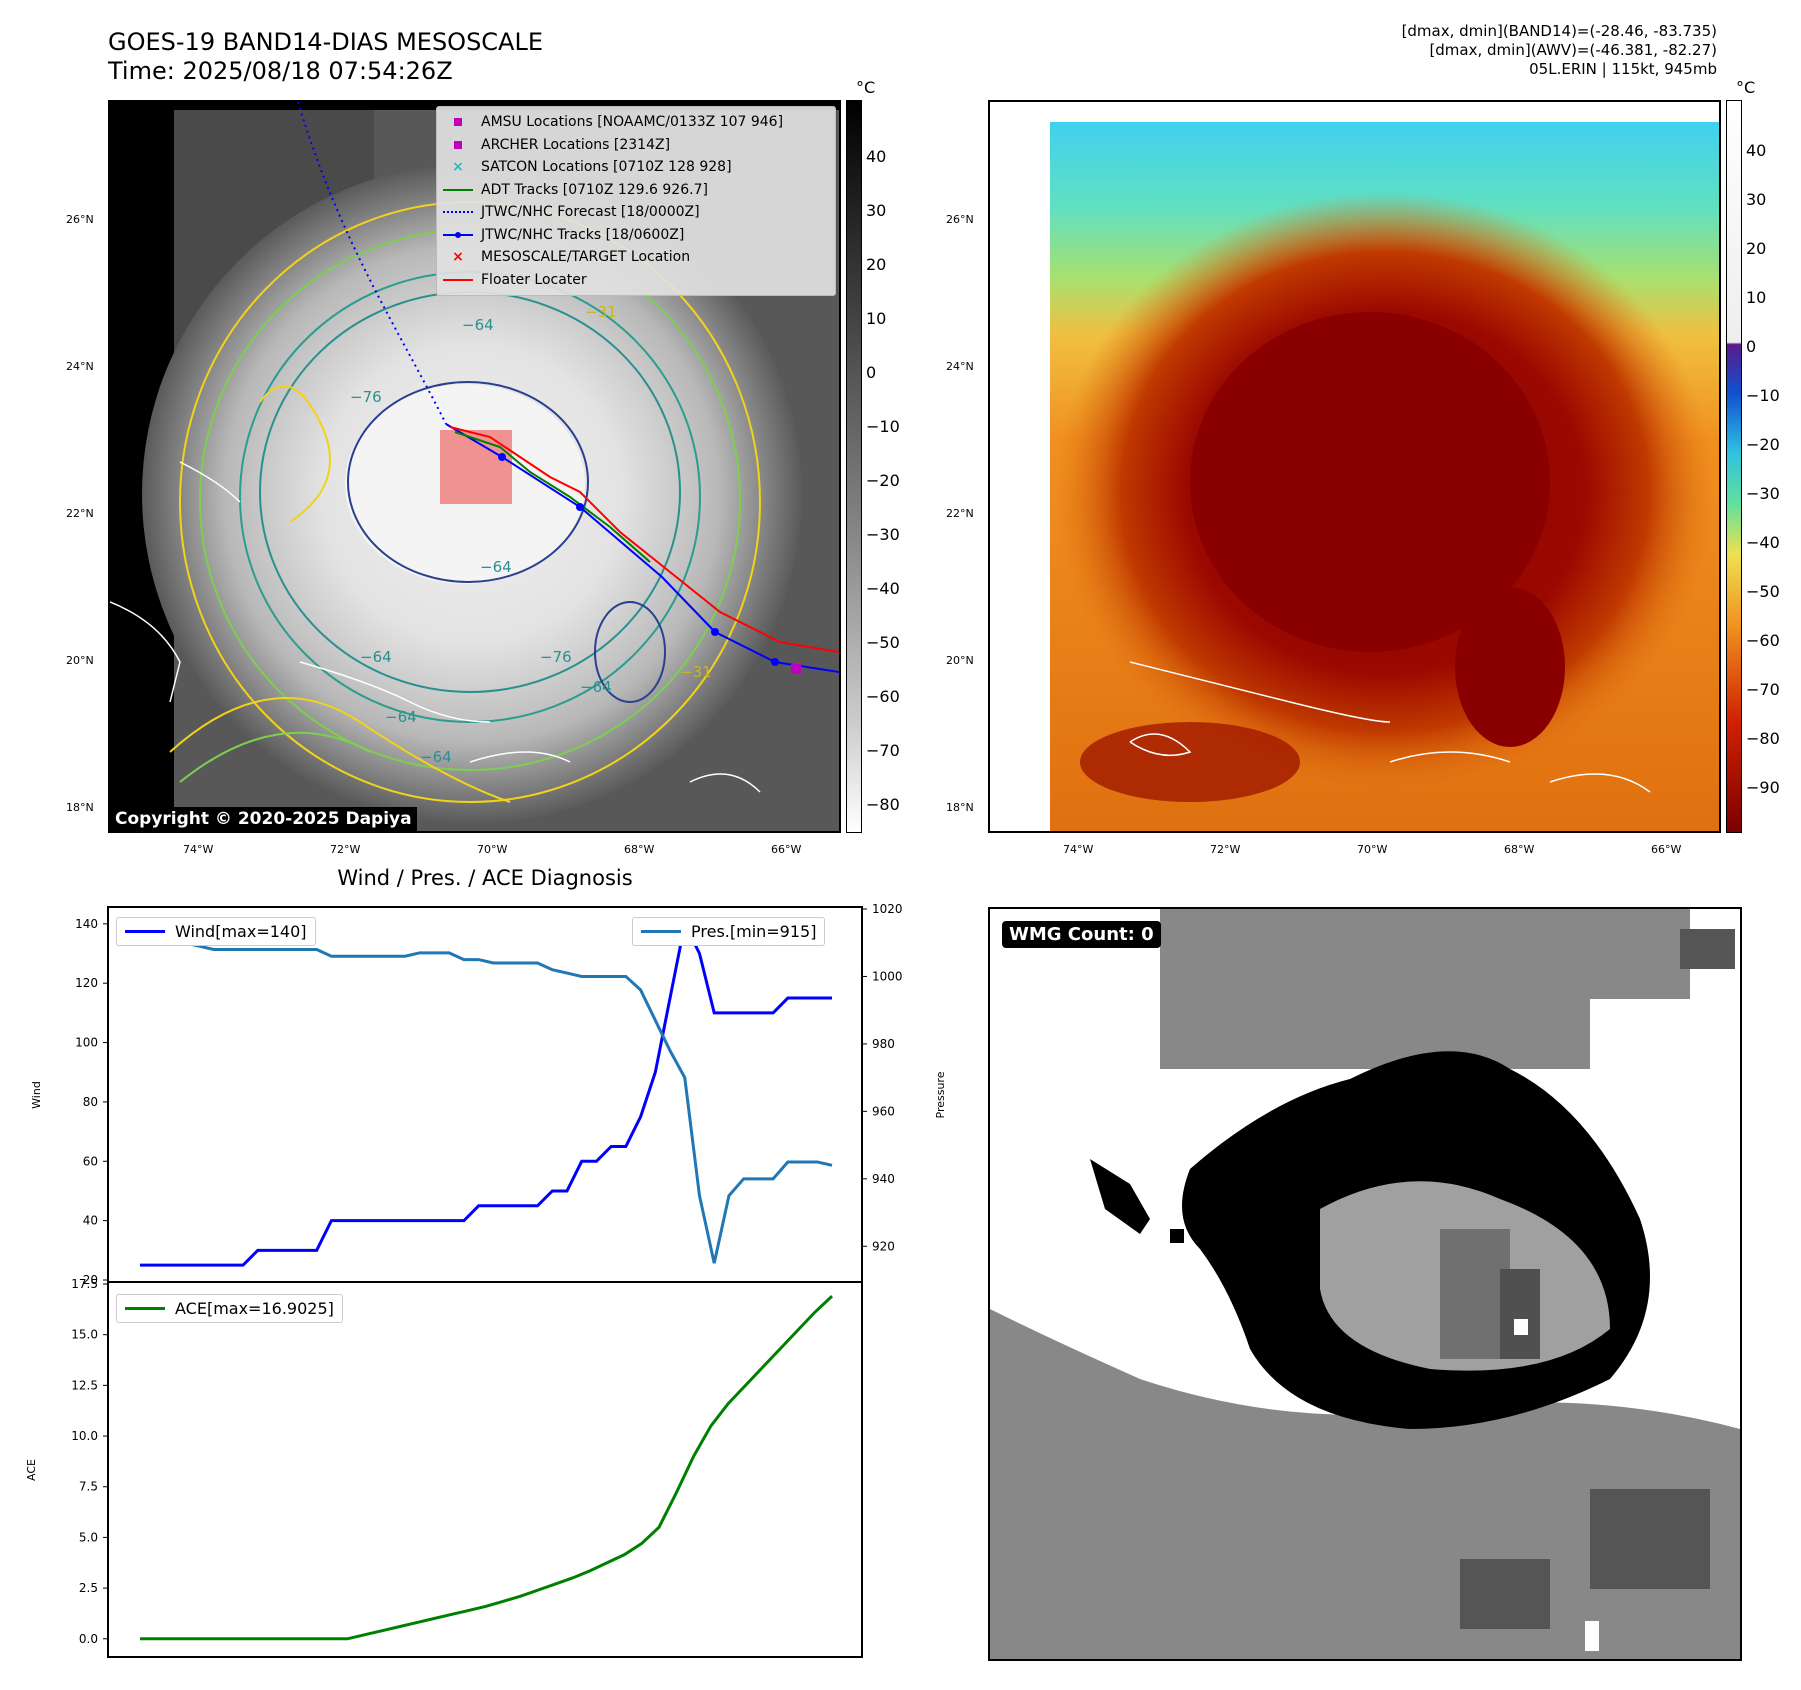 This screenshot has width=1801, height=1690. I want to click on wind-pres-frame, so click(485, 1094).